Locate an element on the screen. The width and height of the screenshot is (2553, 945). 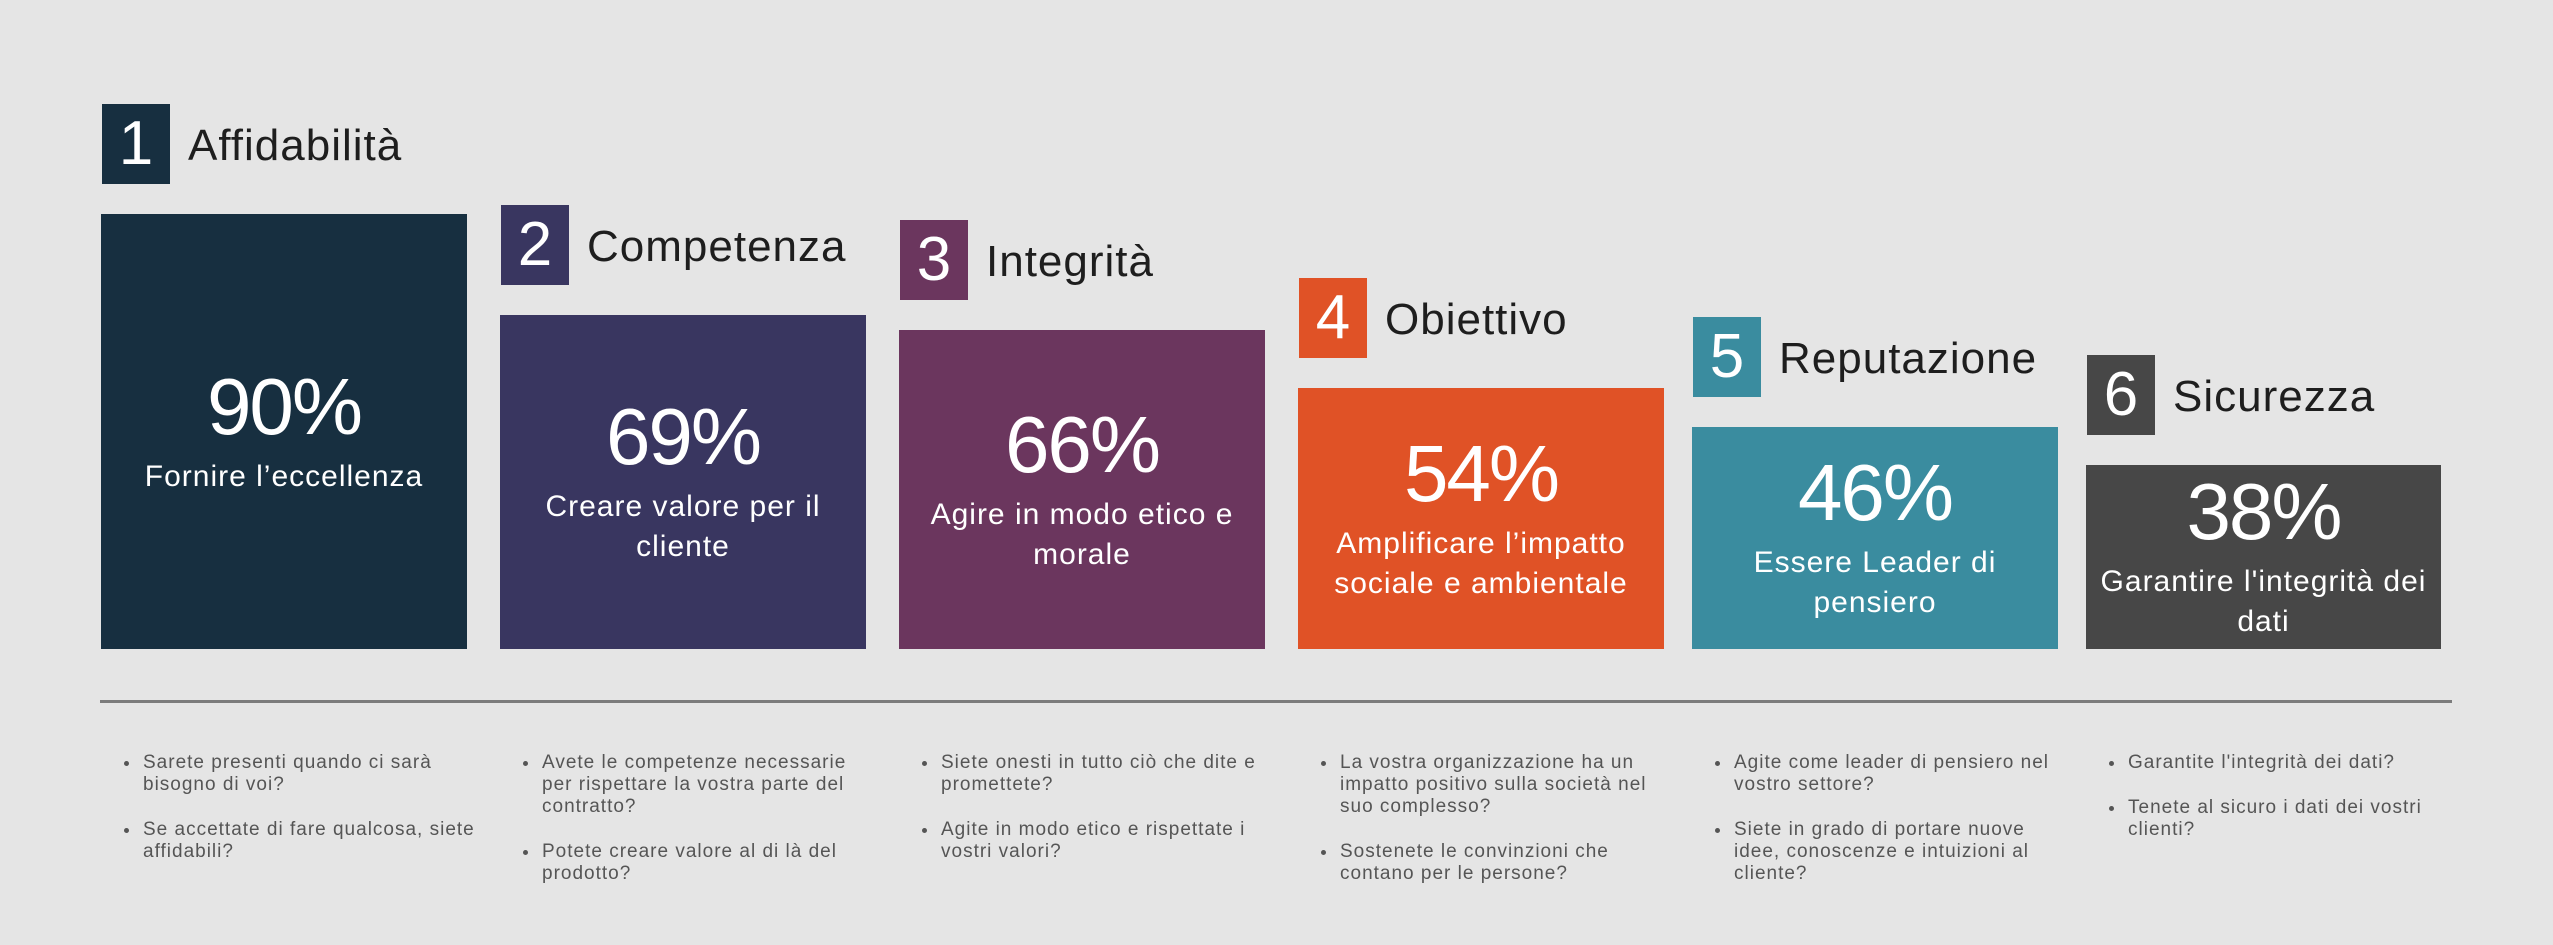
category-title: Obiettivo is located at coordinates (1476, 319).